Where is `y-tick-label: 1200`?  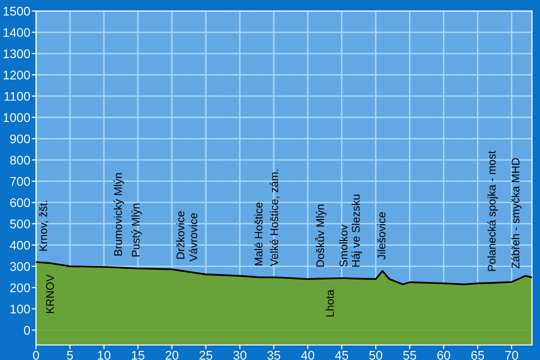
y-tick-label: 1200 is located at coordinates (17, 75).